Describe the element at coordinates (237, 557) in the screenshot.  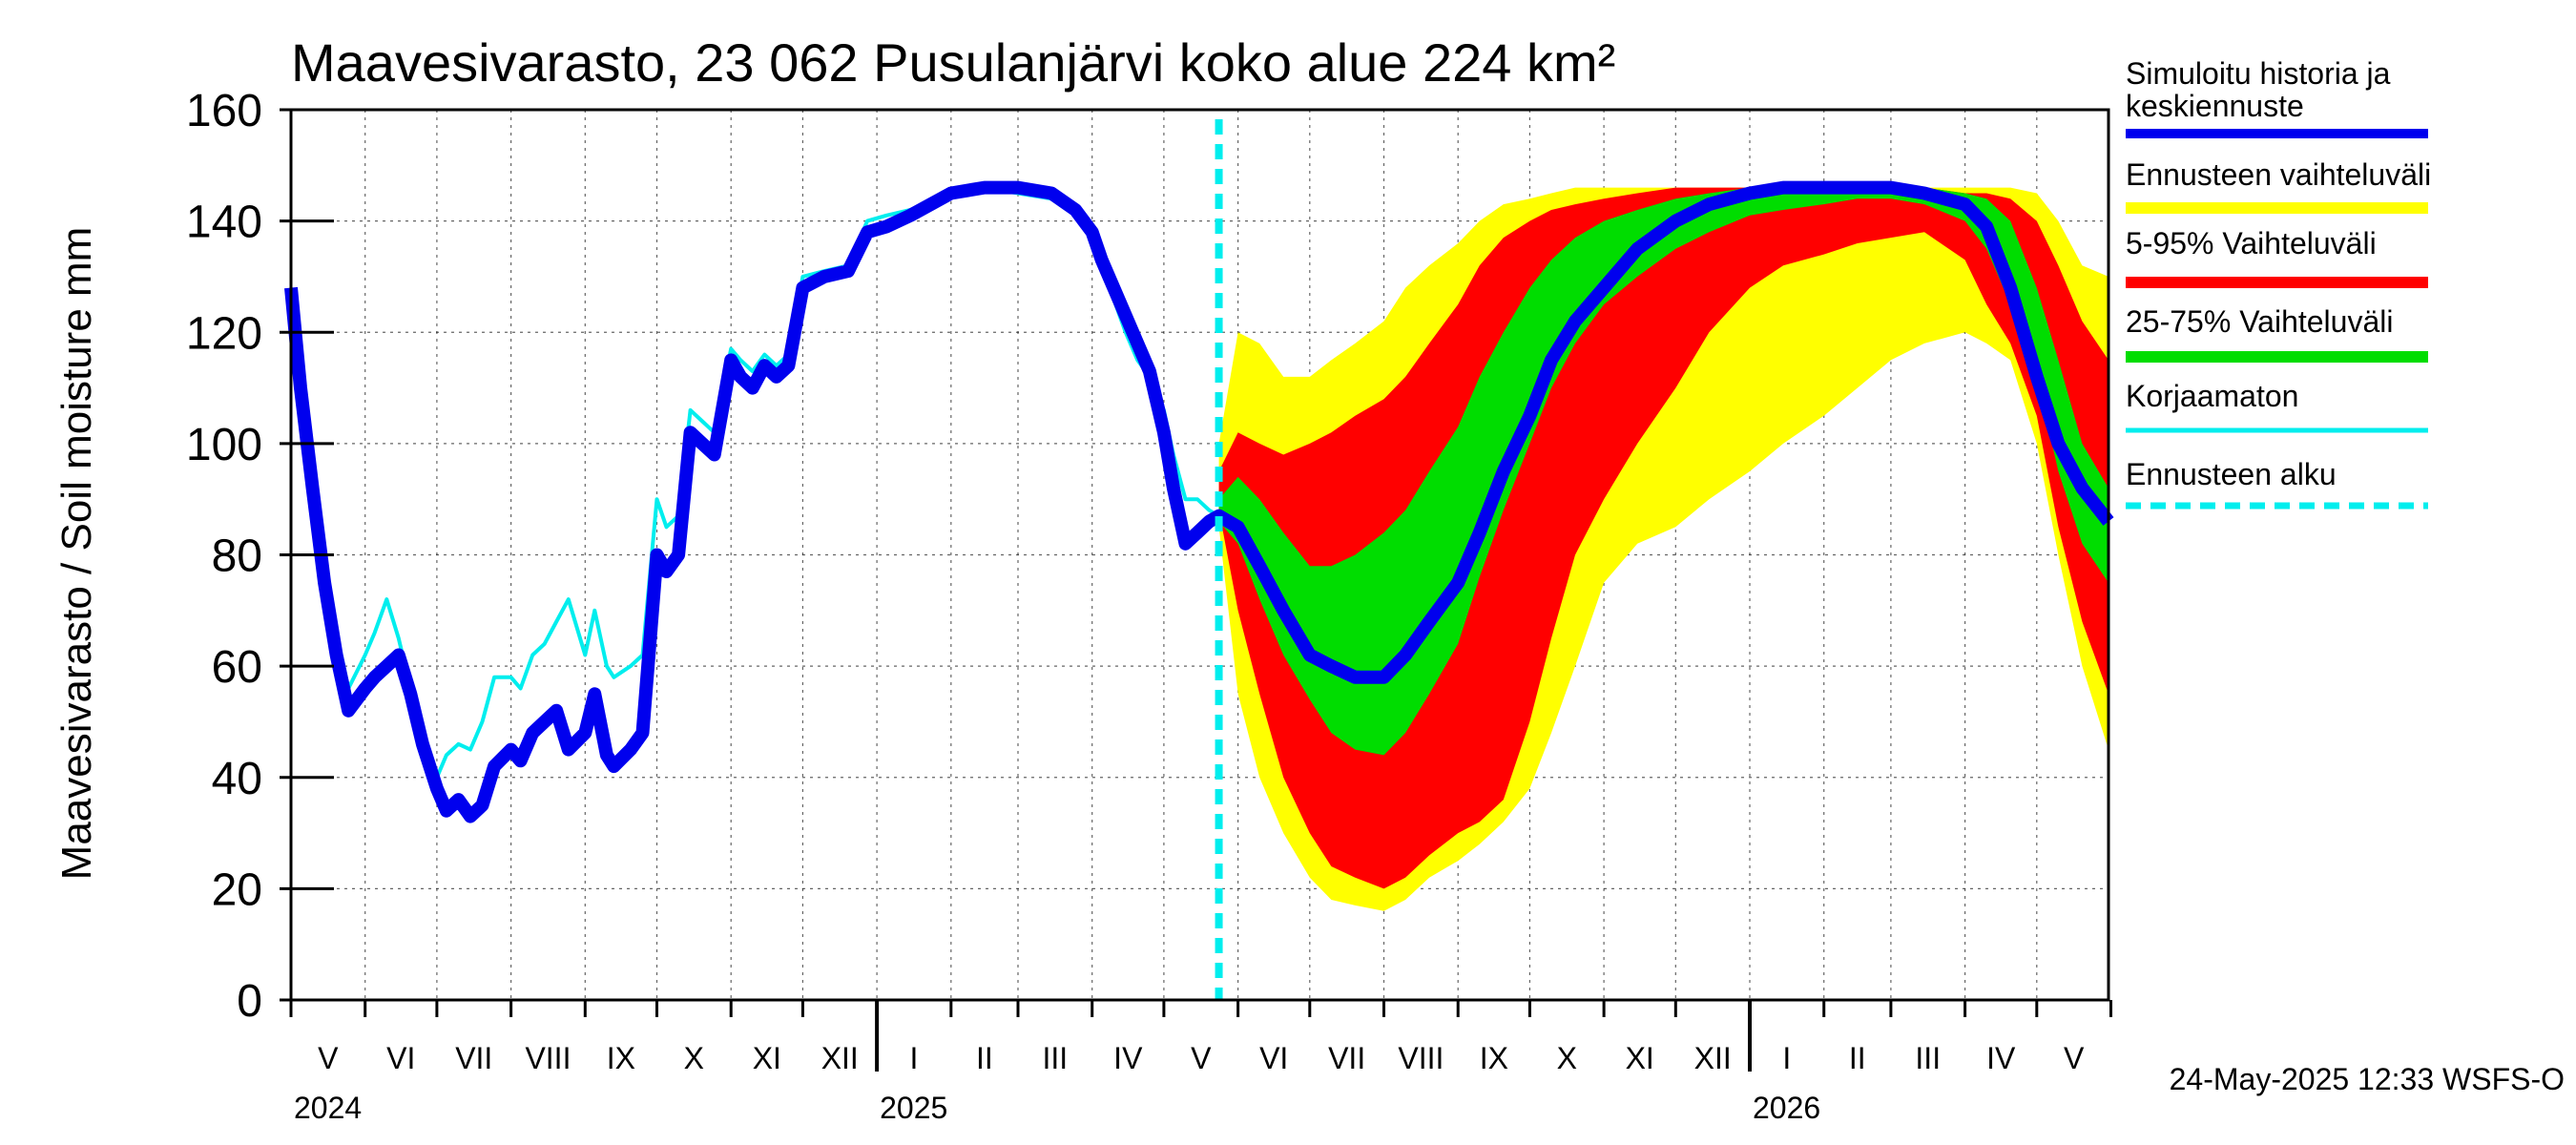
I see `y-tick-label: 80` at that location.